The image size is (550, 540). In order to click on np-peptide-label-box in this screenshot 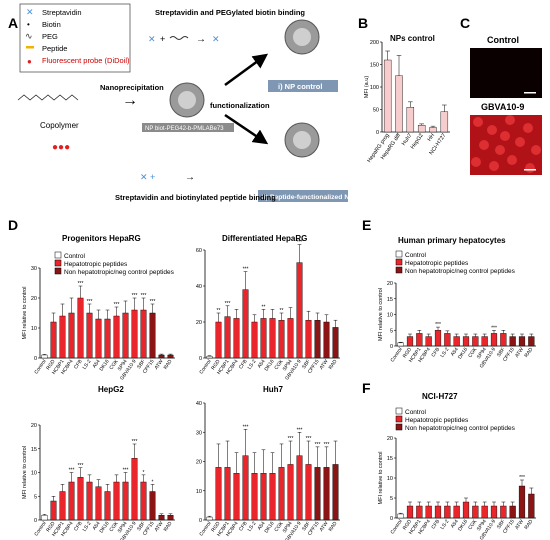, I will do `click(303, 196)`.